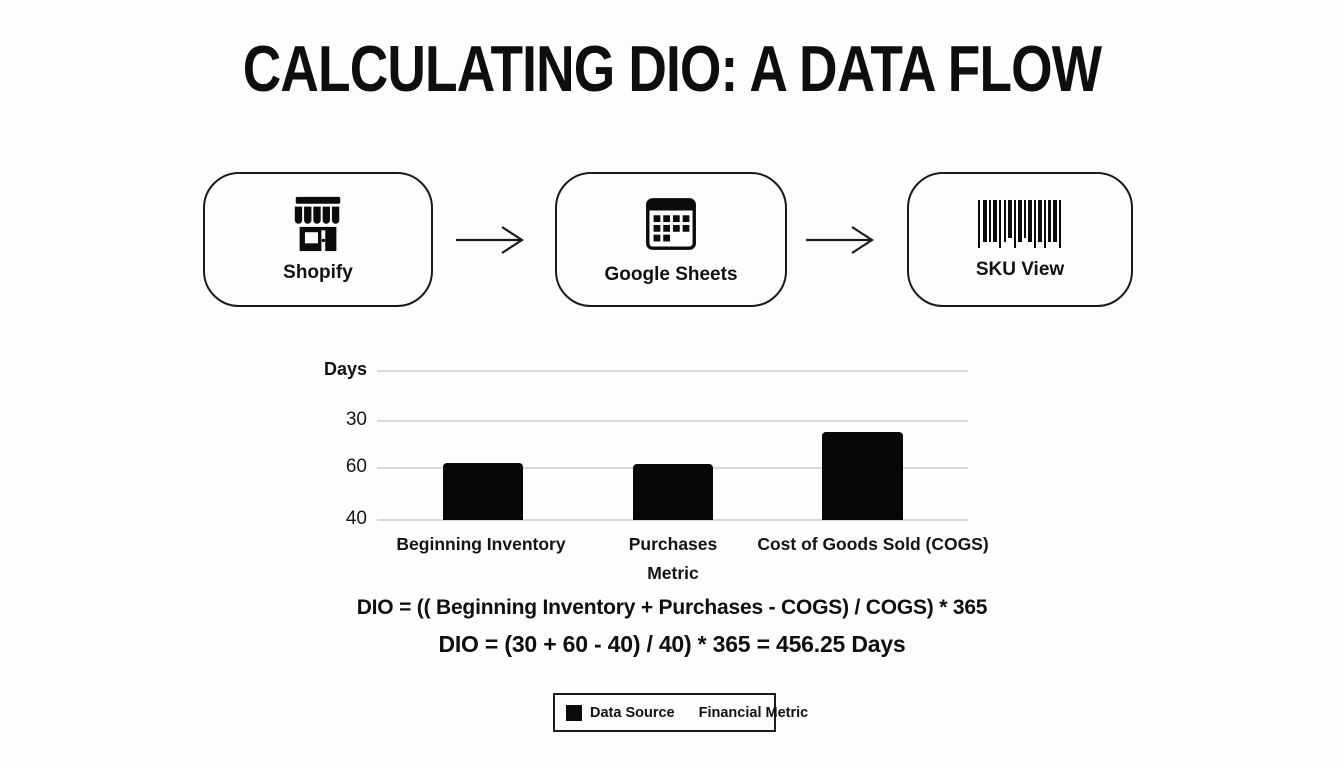 The width and height of the screenshot is (1344, 768). I want to click on flow-node-shopify: Shopify, so click(318, 239).